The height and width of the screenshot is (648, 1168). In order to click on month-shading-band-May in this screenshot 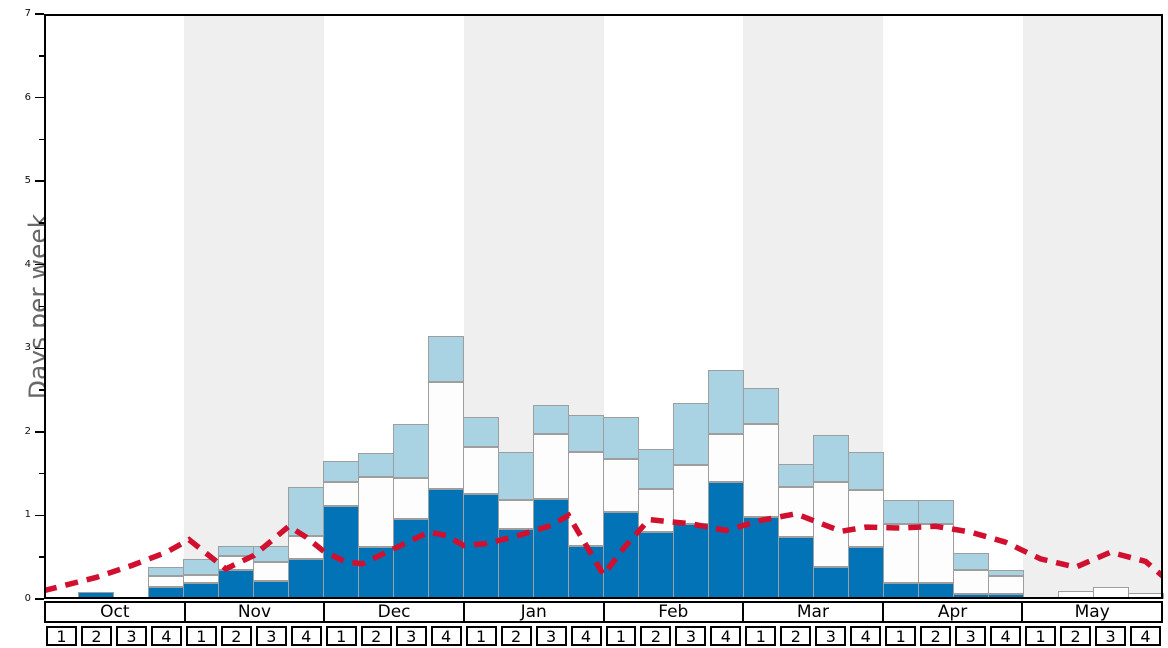, I will do `click(1093, 306)`.